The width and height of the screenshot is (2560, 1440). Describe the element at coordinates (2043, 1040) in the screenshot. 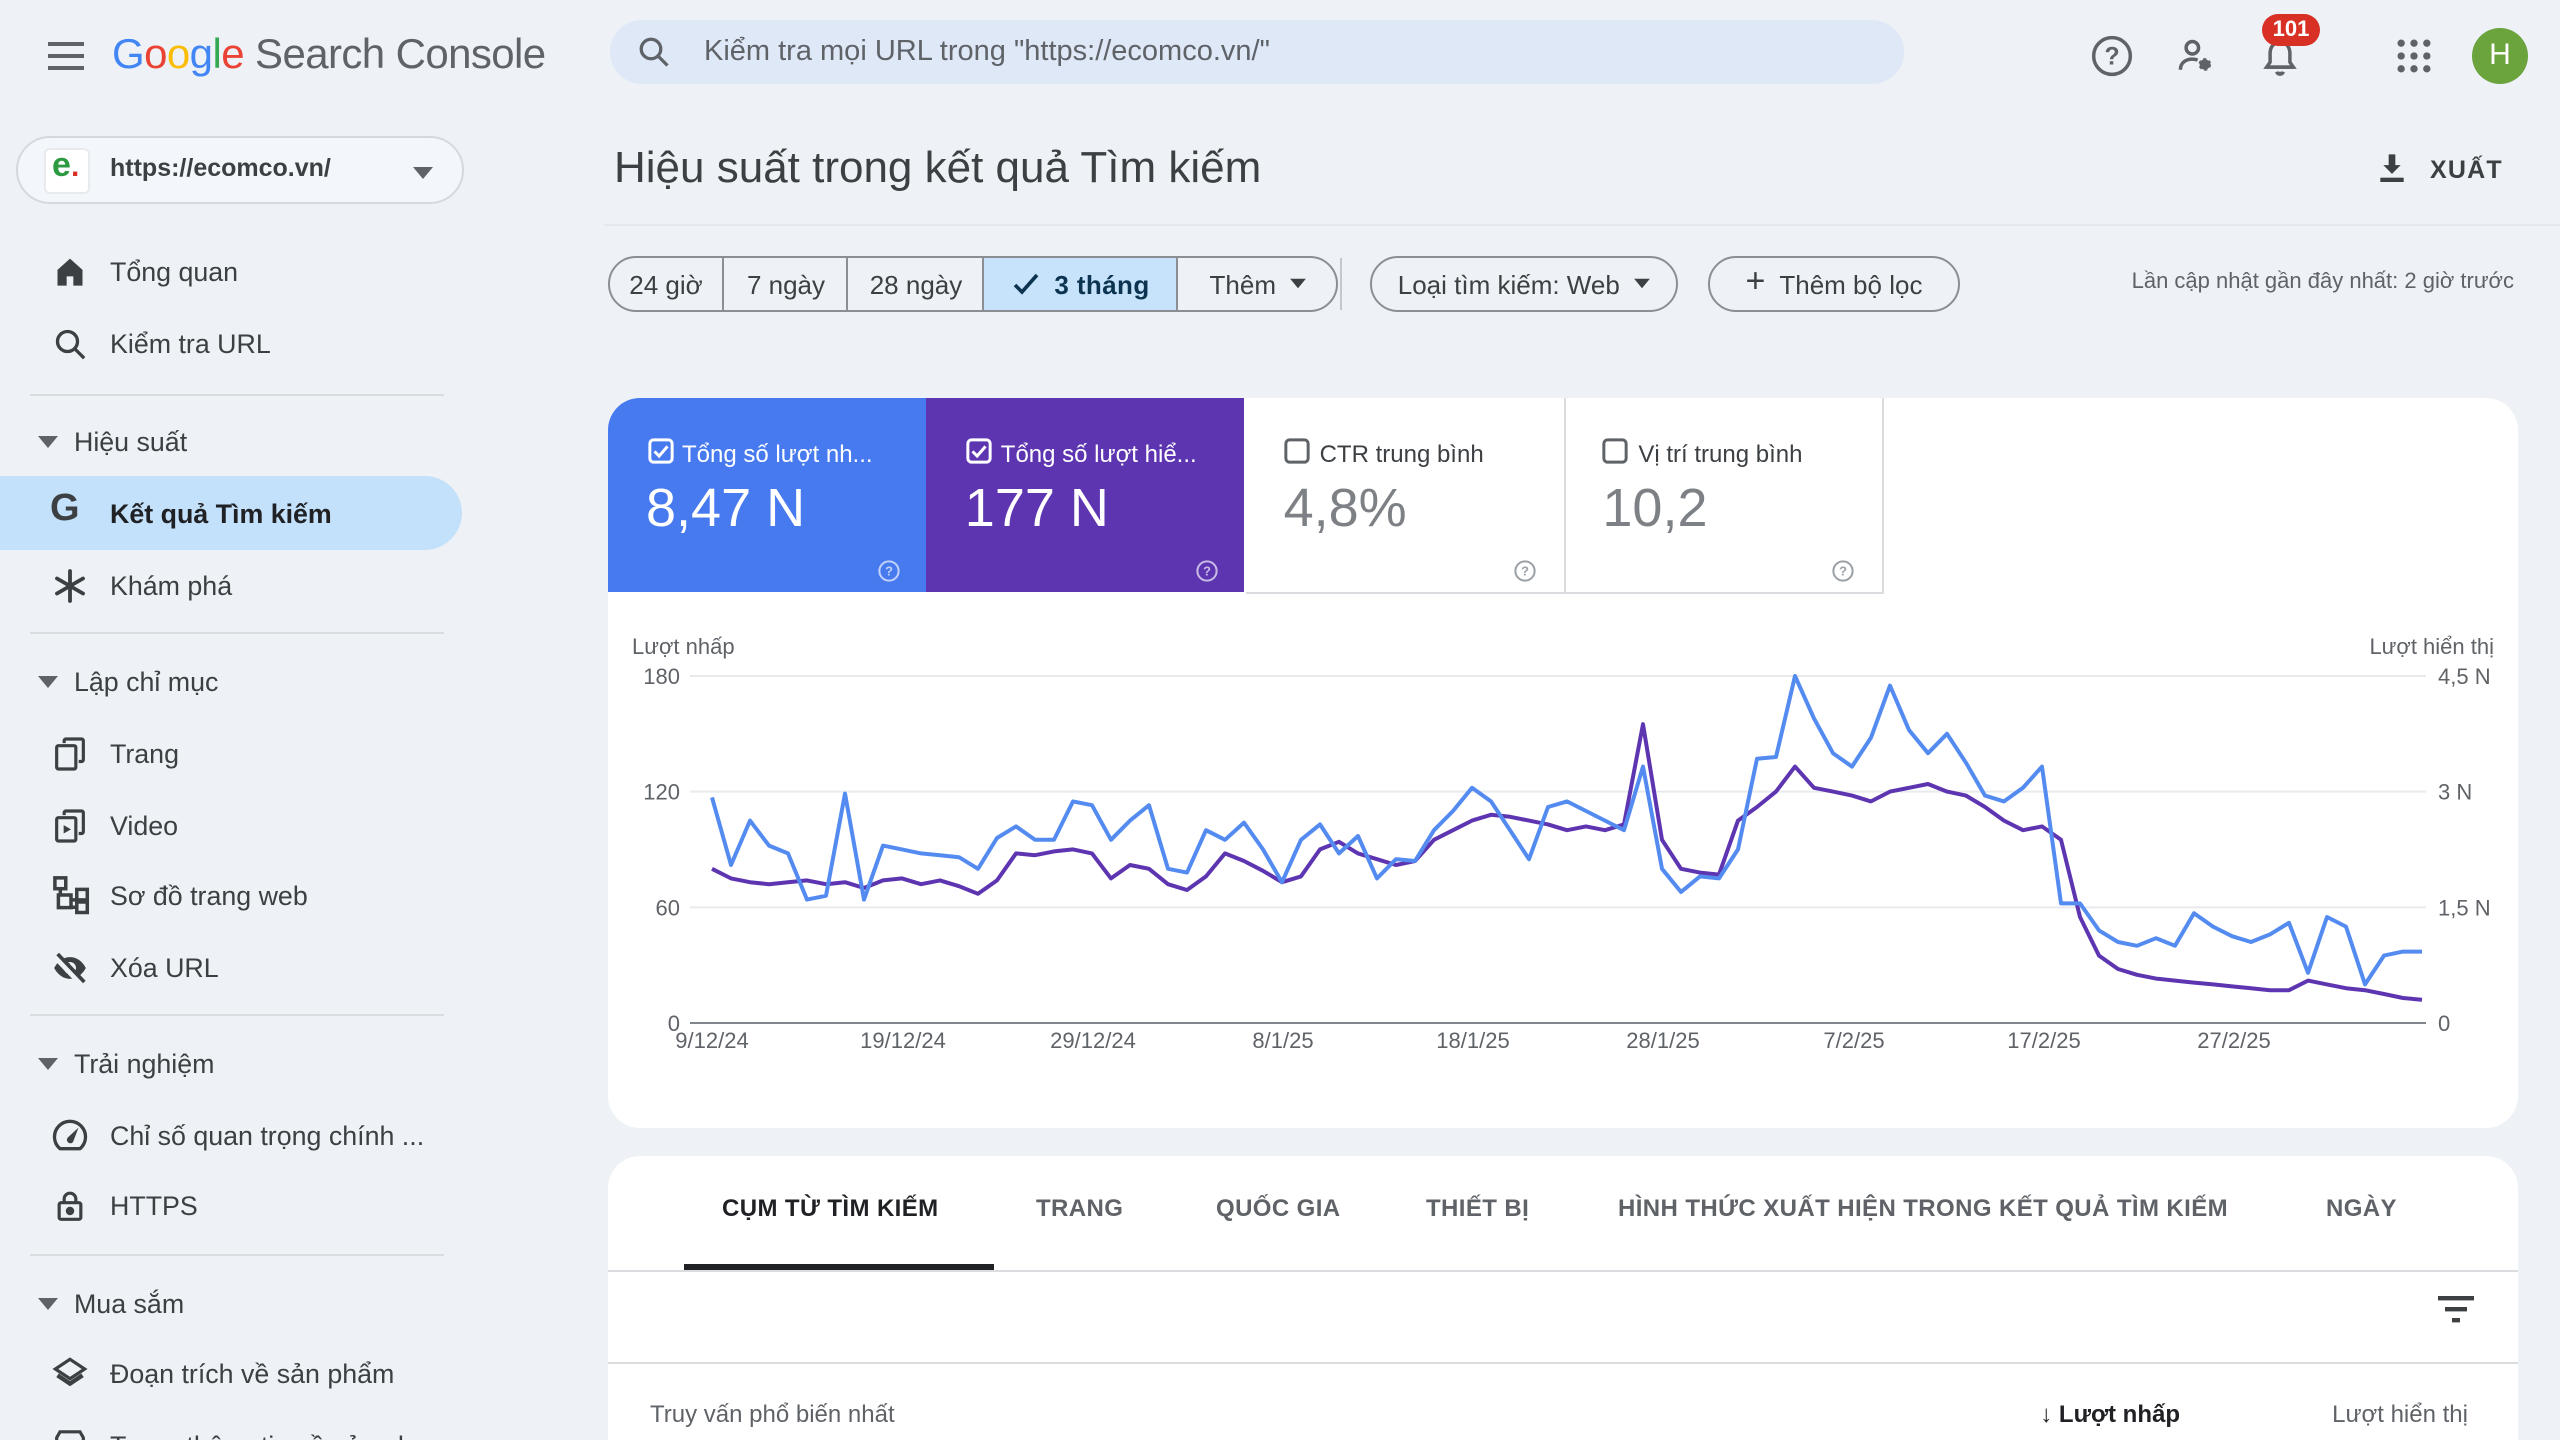

I see `svg-text: 17/2/25` at that location.